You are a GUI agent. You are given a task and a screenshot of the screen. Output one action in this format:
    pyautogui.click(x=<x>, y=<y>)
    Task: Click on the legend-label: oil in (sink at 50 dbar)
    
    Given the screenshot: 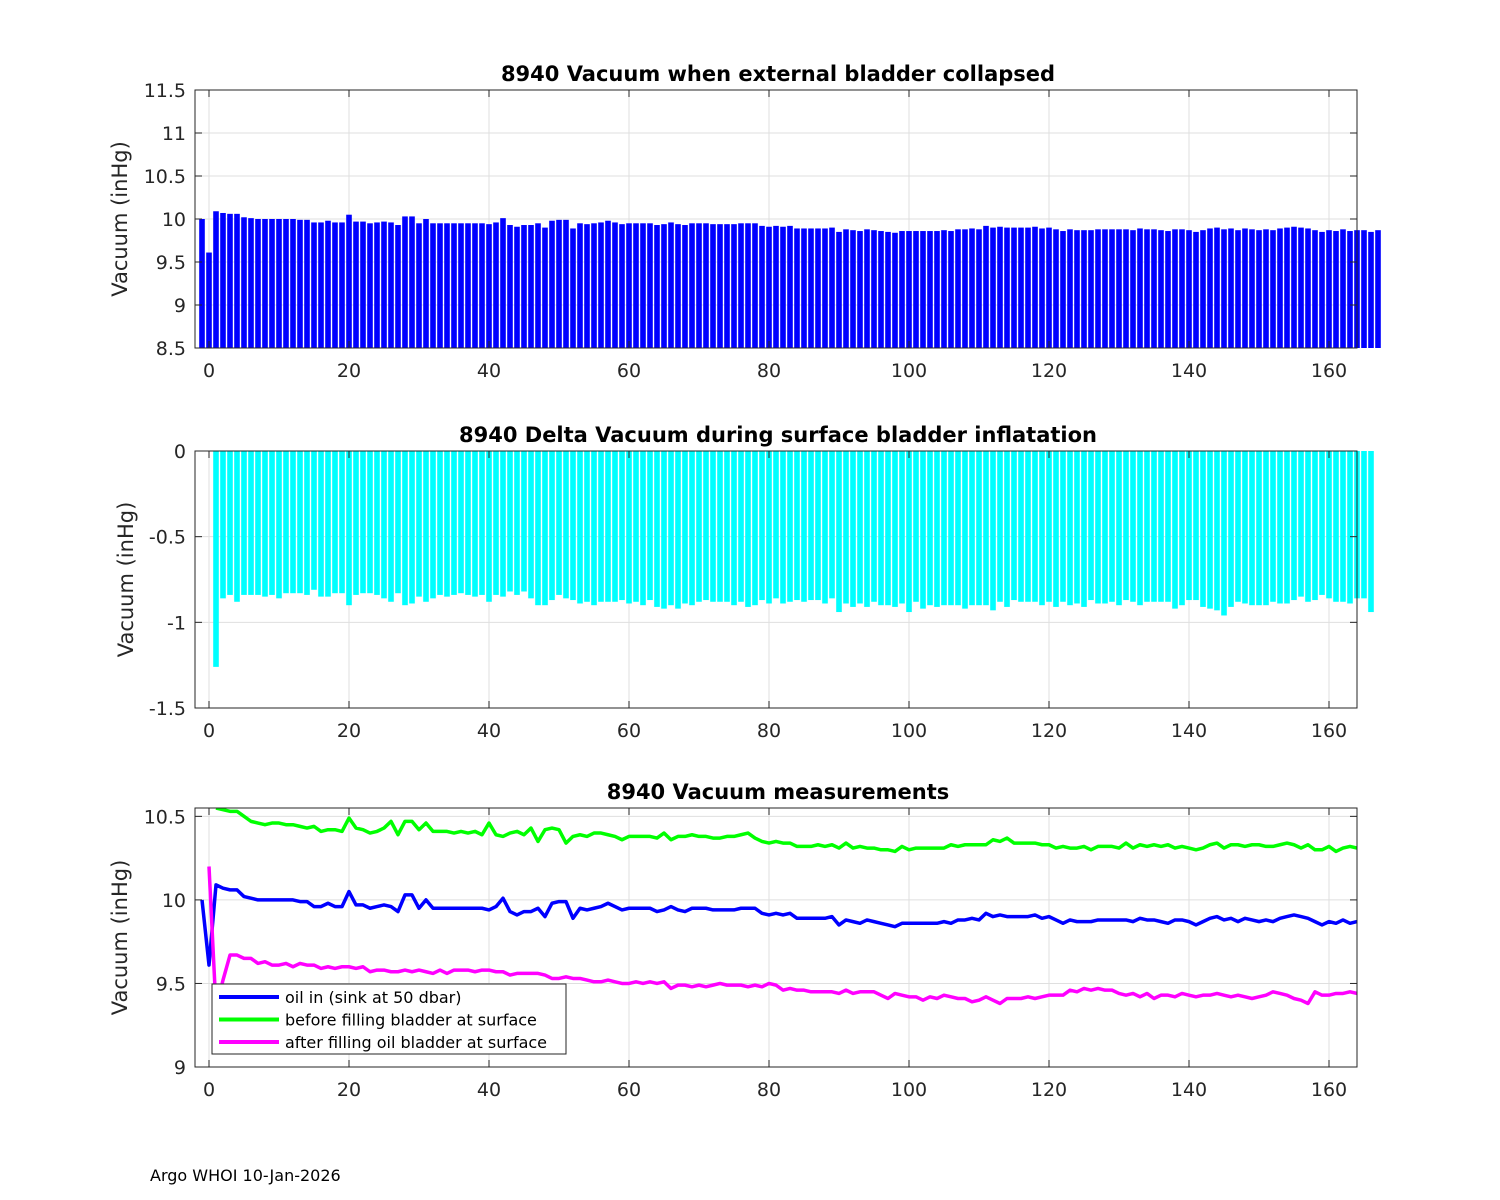 What is the action you would take?
    pyautogui.click(x=373, y=997)
    